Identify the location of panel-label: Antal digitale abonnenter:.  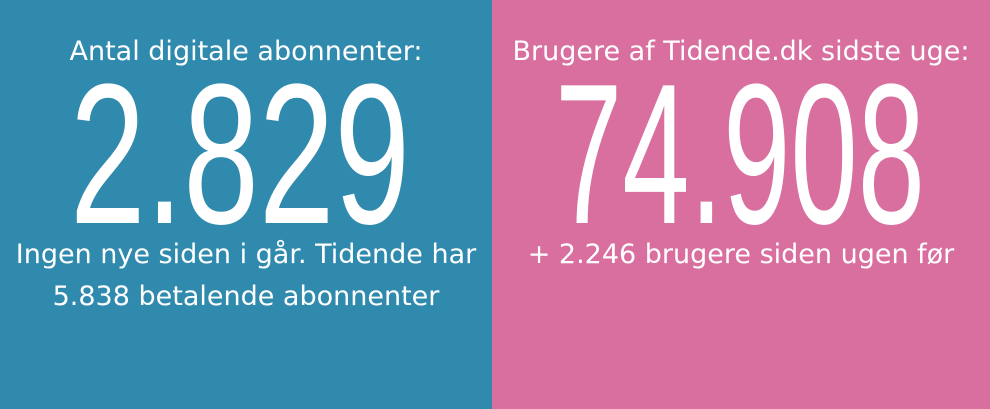
(246, 51).